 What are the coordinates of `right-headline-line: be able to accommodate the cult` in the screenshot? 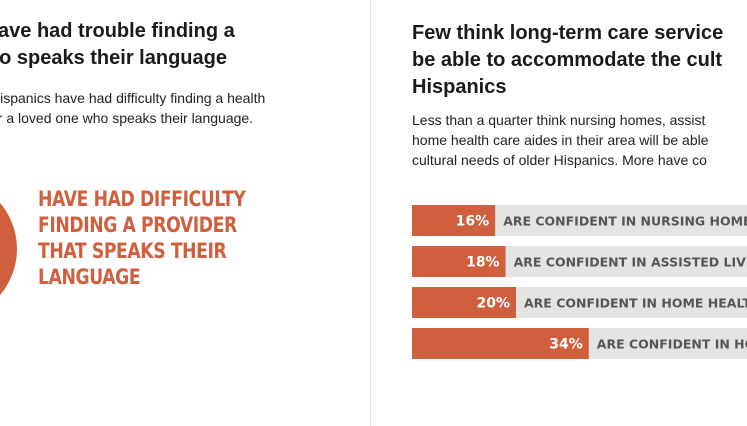 It's located at (567, 60).